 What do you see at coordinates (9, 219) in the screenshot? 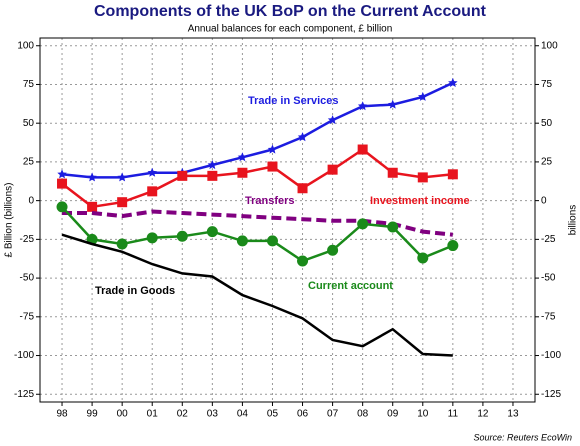
I see `y-axis-label: £ Billion (billions)` at bounding box center [9, 219].